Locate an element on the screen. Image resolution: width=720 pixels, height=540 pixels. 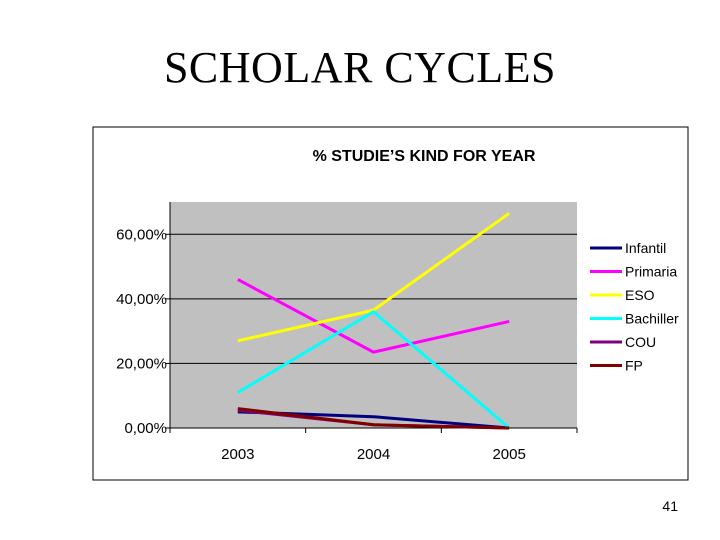
series-line-eso is located at coordinates (374, 277).